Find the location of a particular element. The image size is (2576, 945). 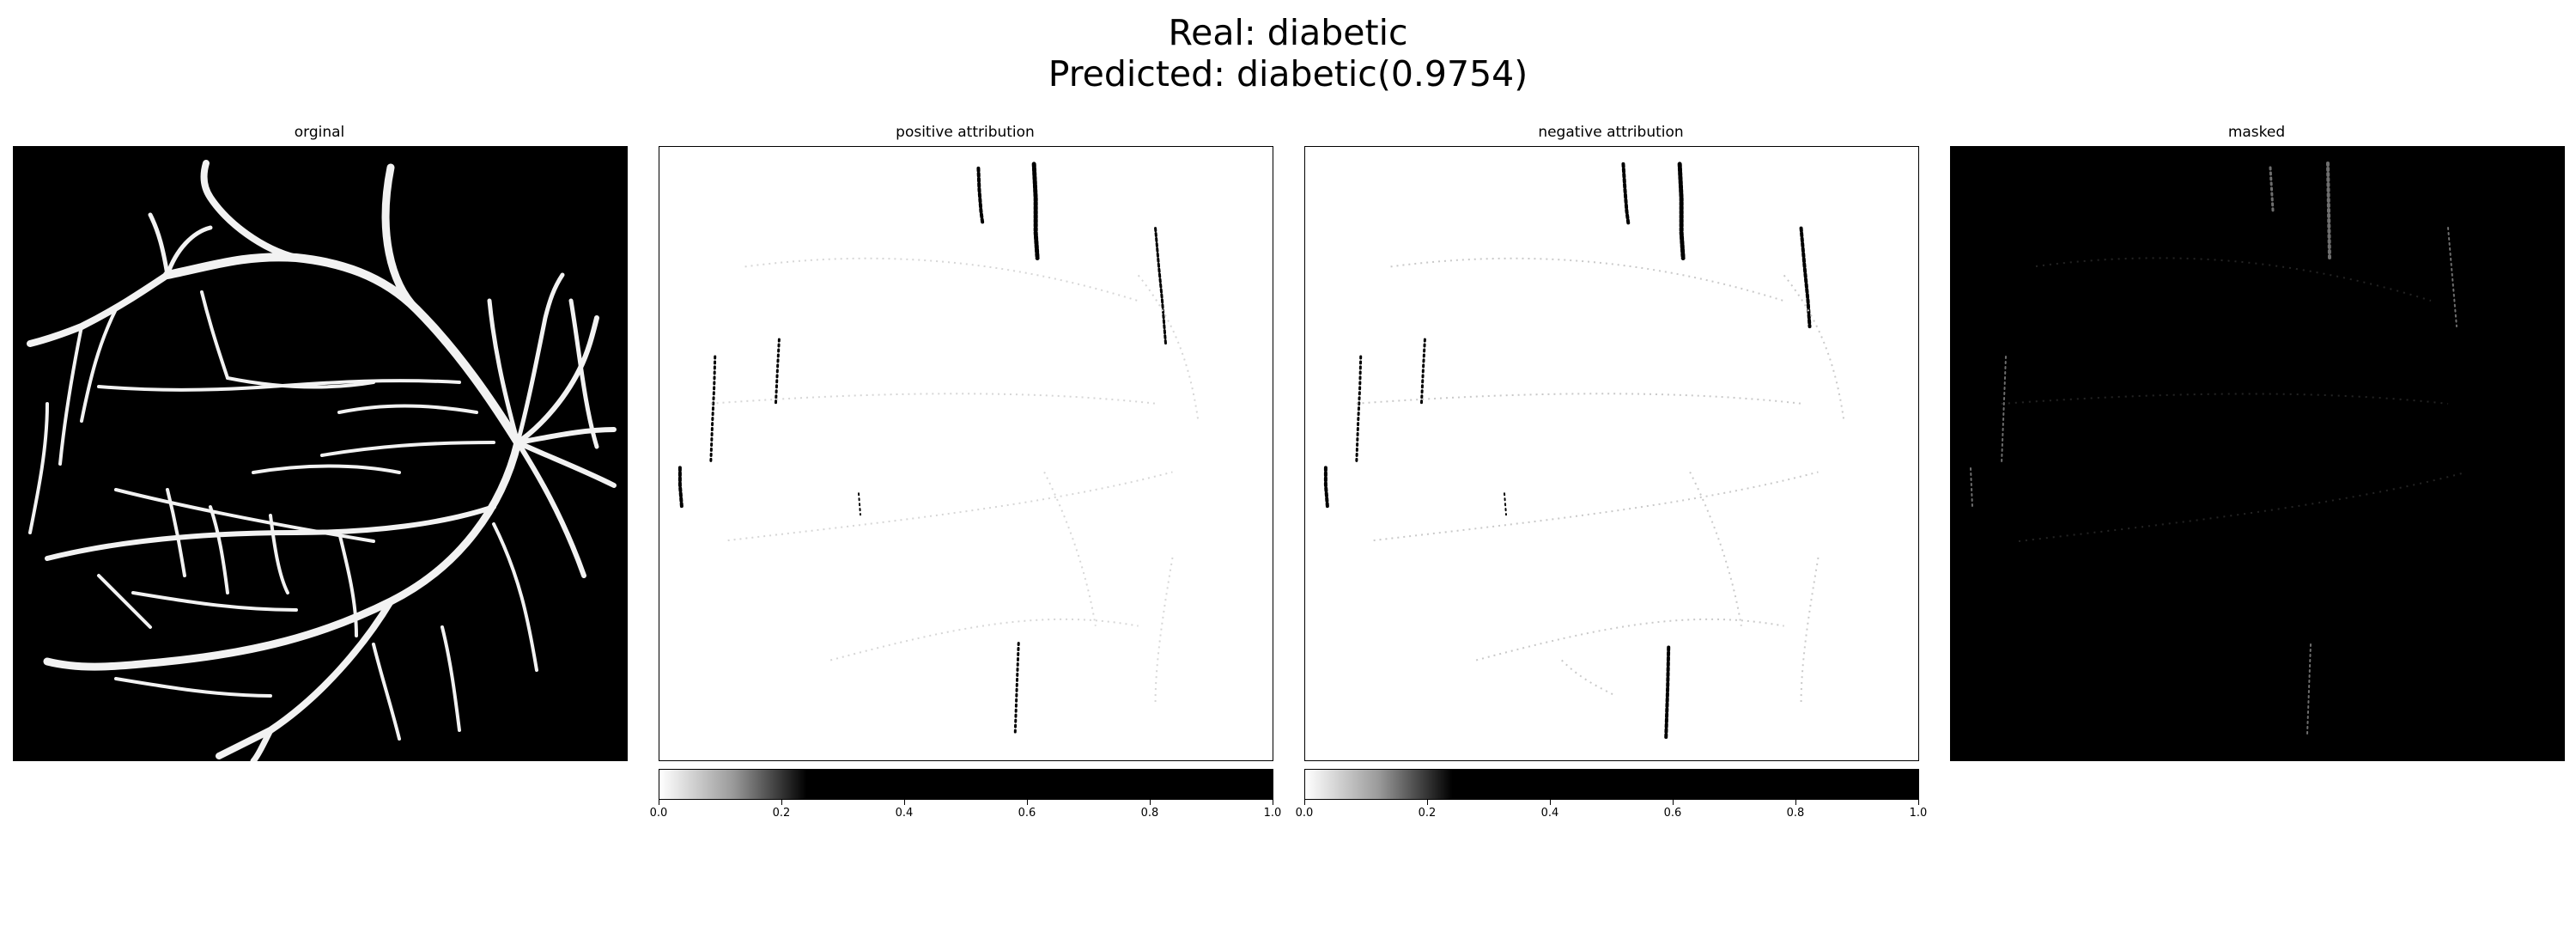

panel-title-original: orginal is located at coordinates (319, 132).